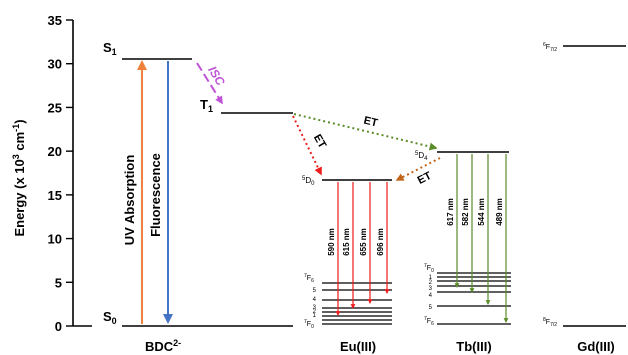 The height and width of the screenshot is (355, 628). What do you see at coordinates (307, 145) in the screenshot?
I see `et-t1-to-eu-arrow` at bounding box center [307, 145].